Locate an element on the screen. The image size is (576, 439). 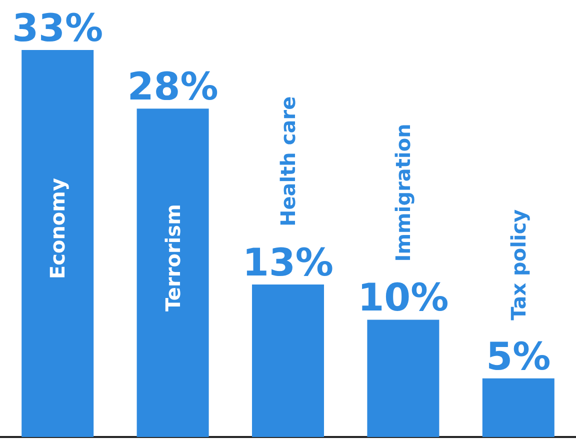
data-label: 13% is located at coordinates (288, 262).